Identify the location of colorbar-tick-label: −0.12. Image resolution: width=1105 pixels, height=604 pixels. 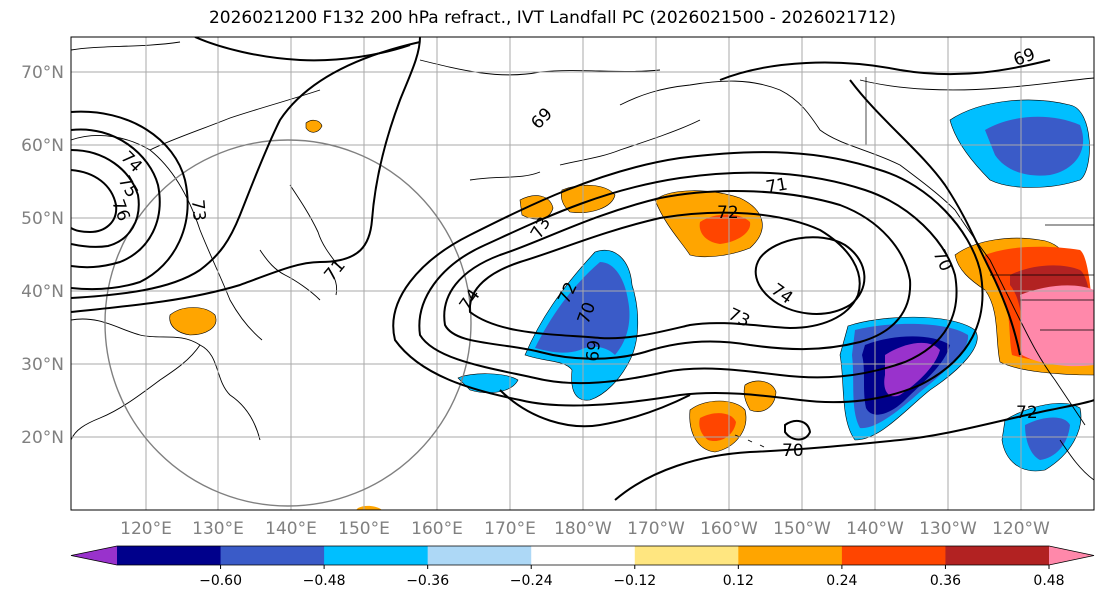
(634, 581).